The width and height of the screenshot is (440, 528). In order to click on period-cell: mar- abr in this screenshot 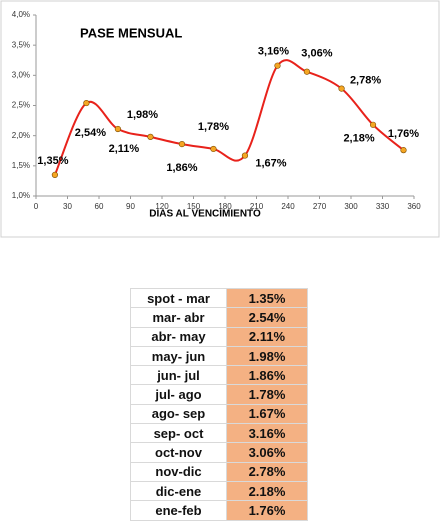, I will do `click(178, 317)`.